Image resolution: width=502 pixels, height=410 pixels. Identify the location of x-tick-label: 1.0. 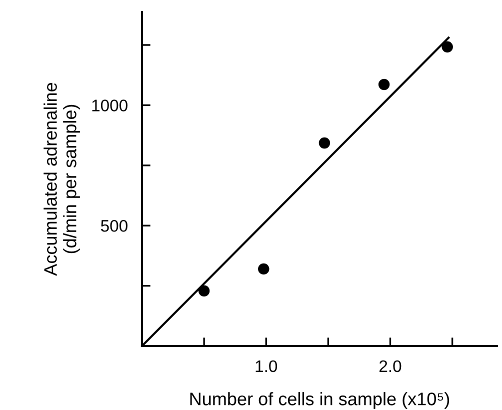
(267, 366).